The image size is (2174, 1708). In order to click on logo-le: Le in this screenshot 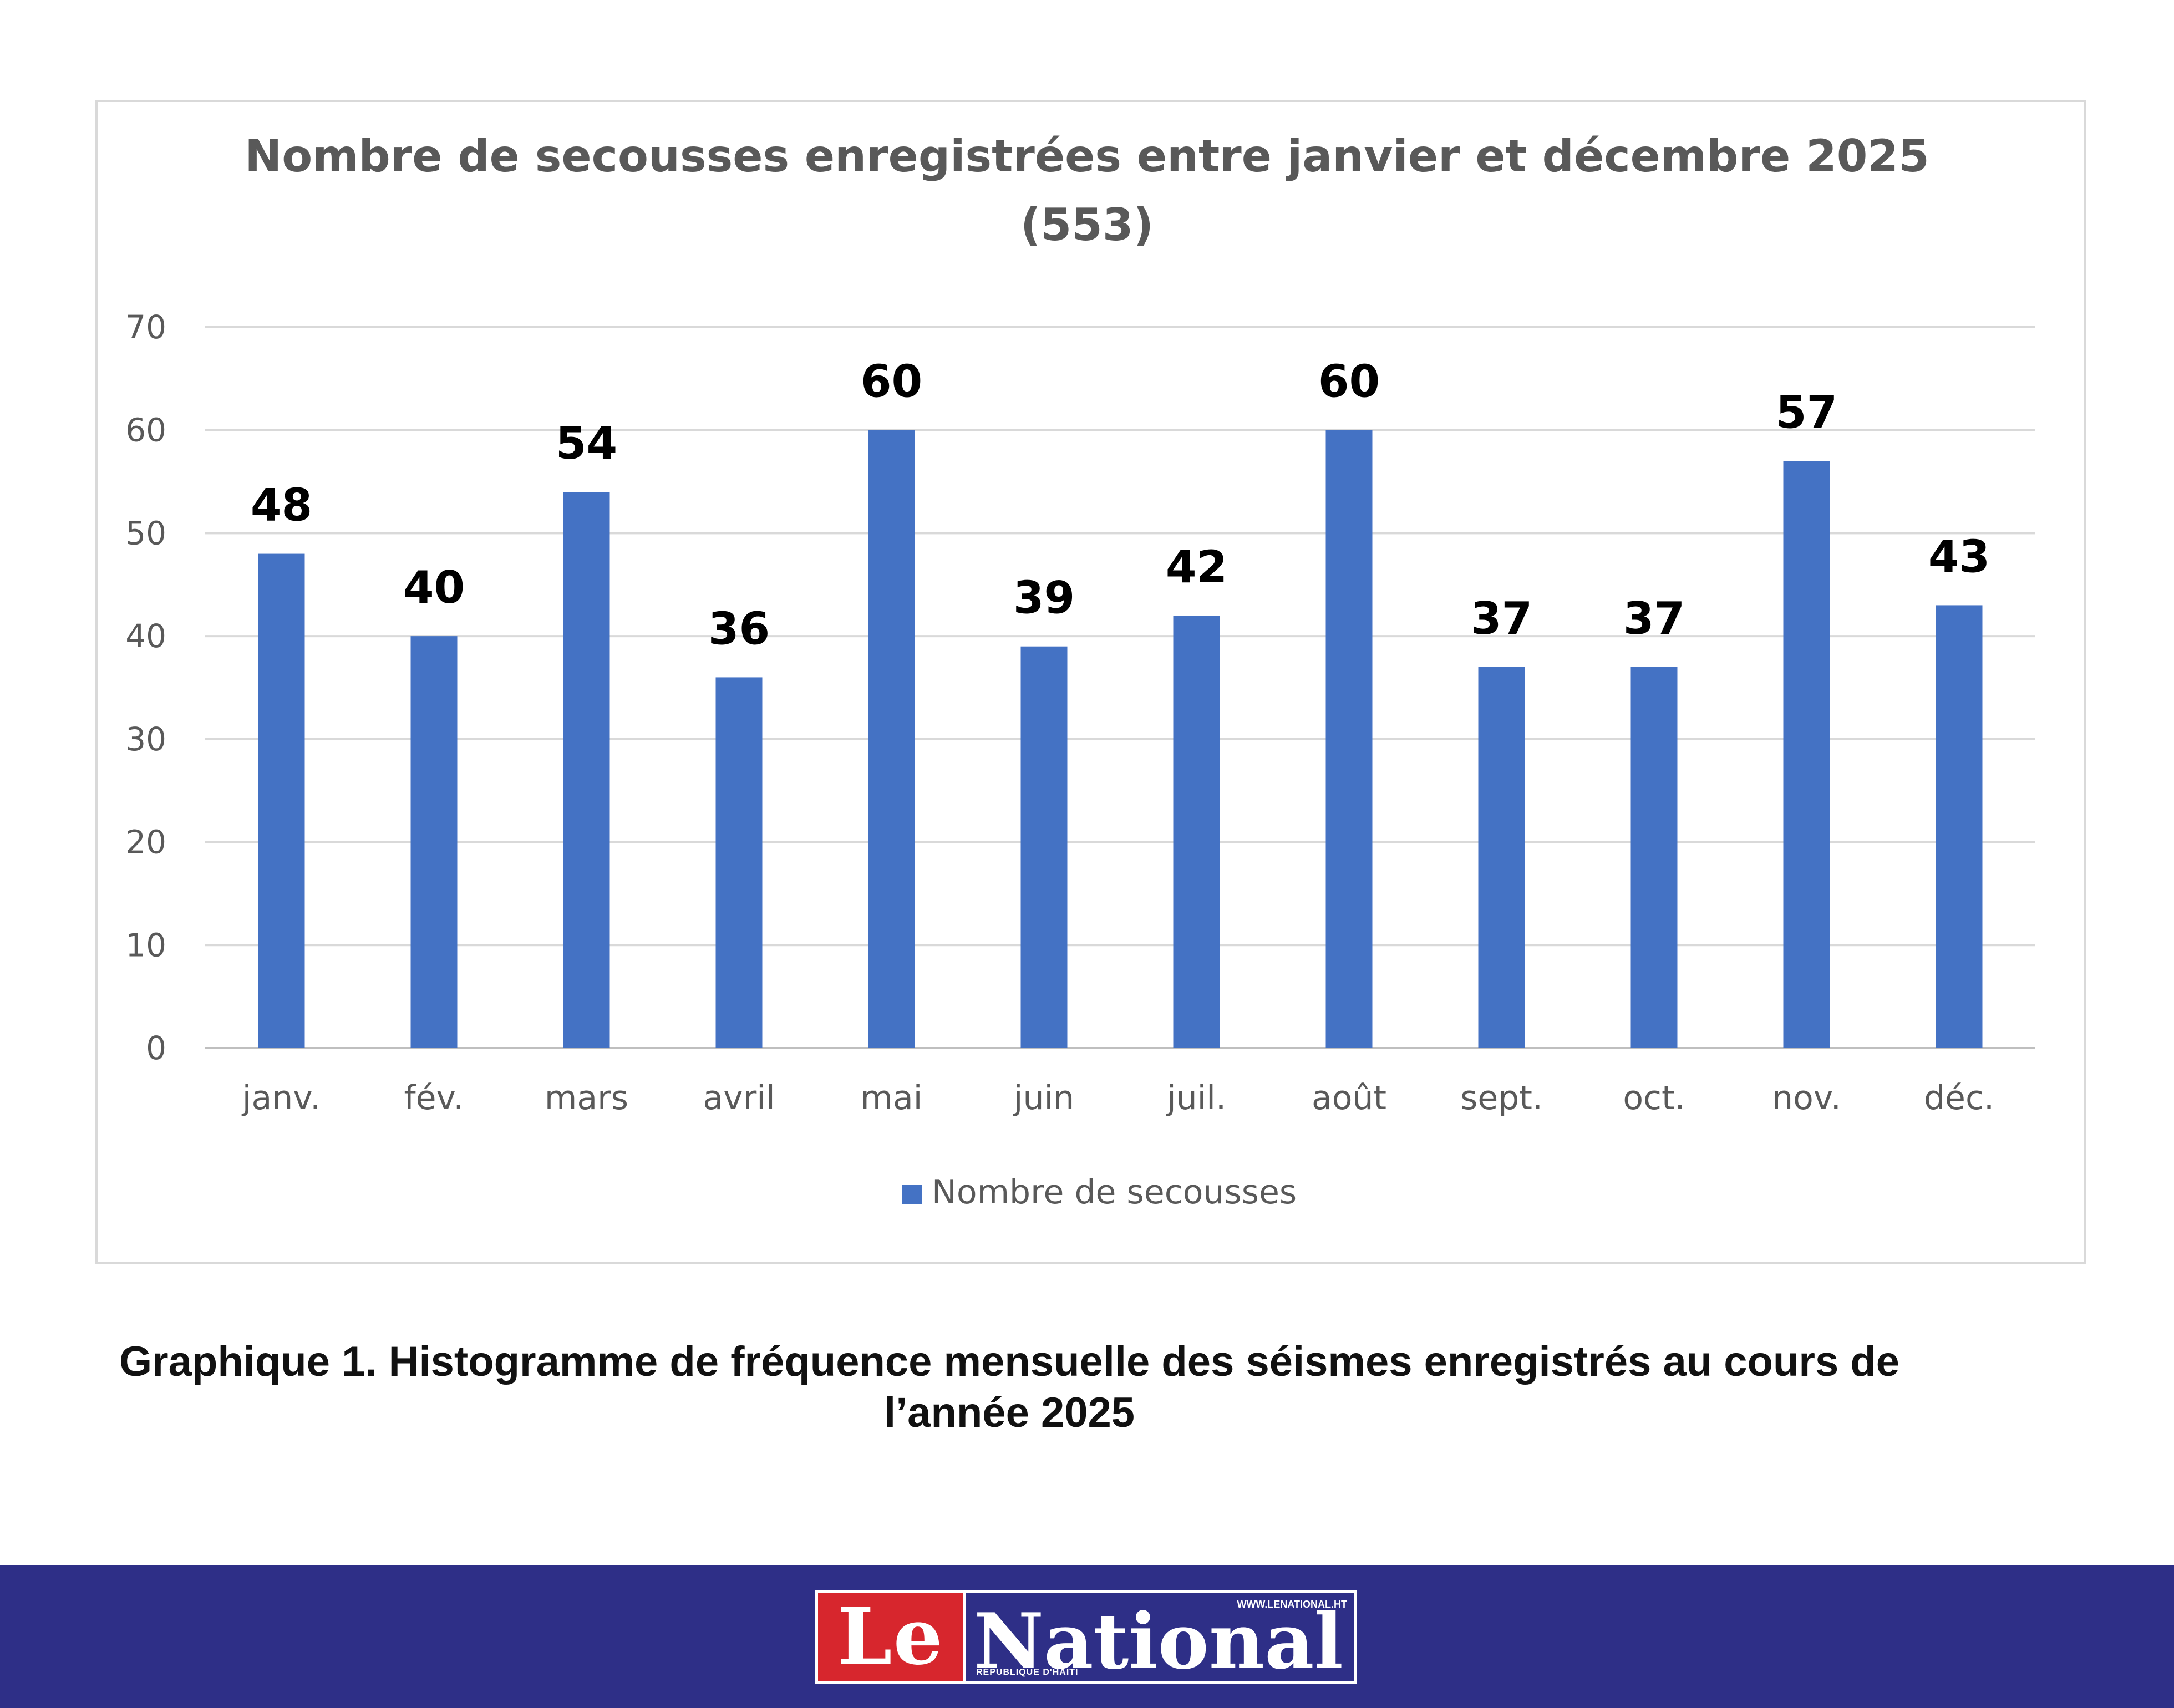, I will do `click(892, 1637)`.